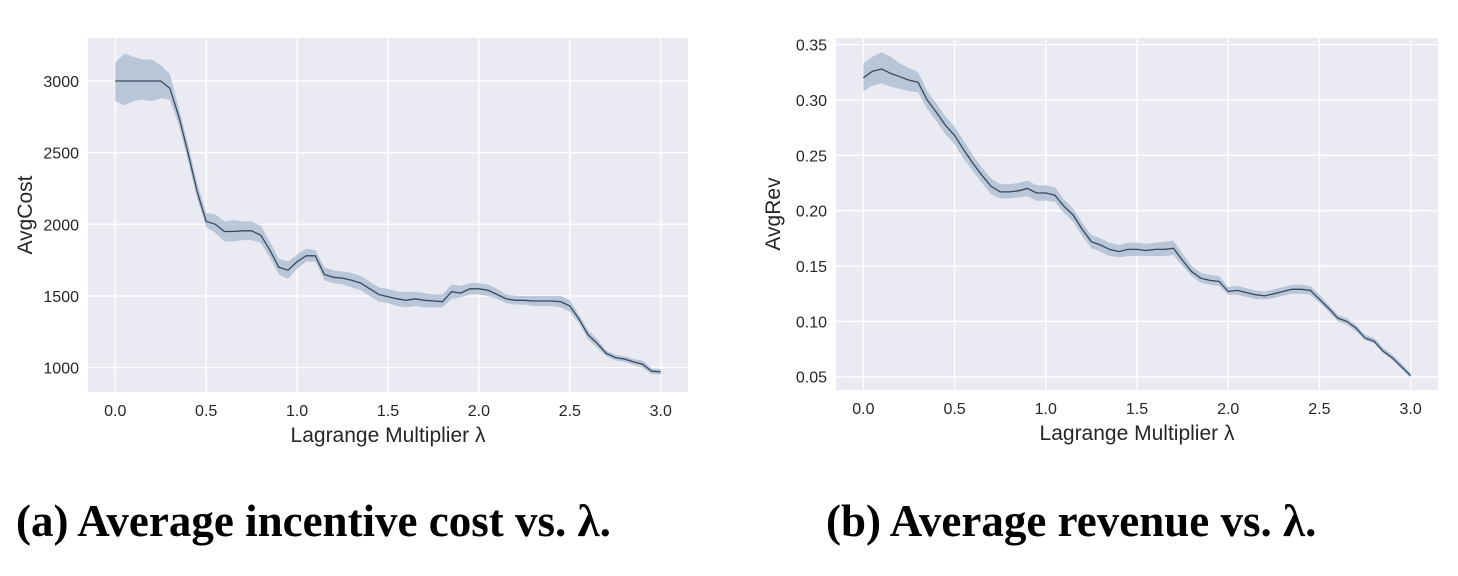 The height and width of the screenshot is (576, 1458). I want to click on y-axis-label: AvgCost, so click(25, 214).